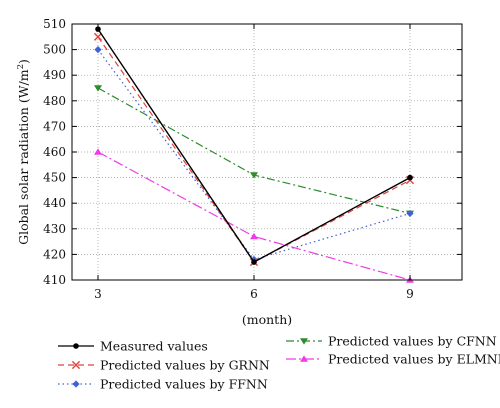 The height and width of the screenshot is (408, 500). What do you see at coordinates (54, 178) in the screenshot?
I see `y-tick-label: 450` at bounding box center [54, 178].